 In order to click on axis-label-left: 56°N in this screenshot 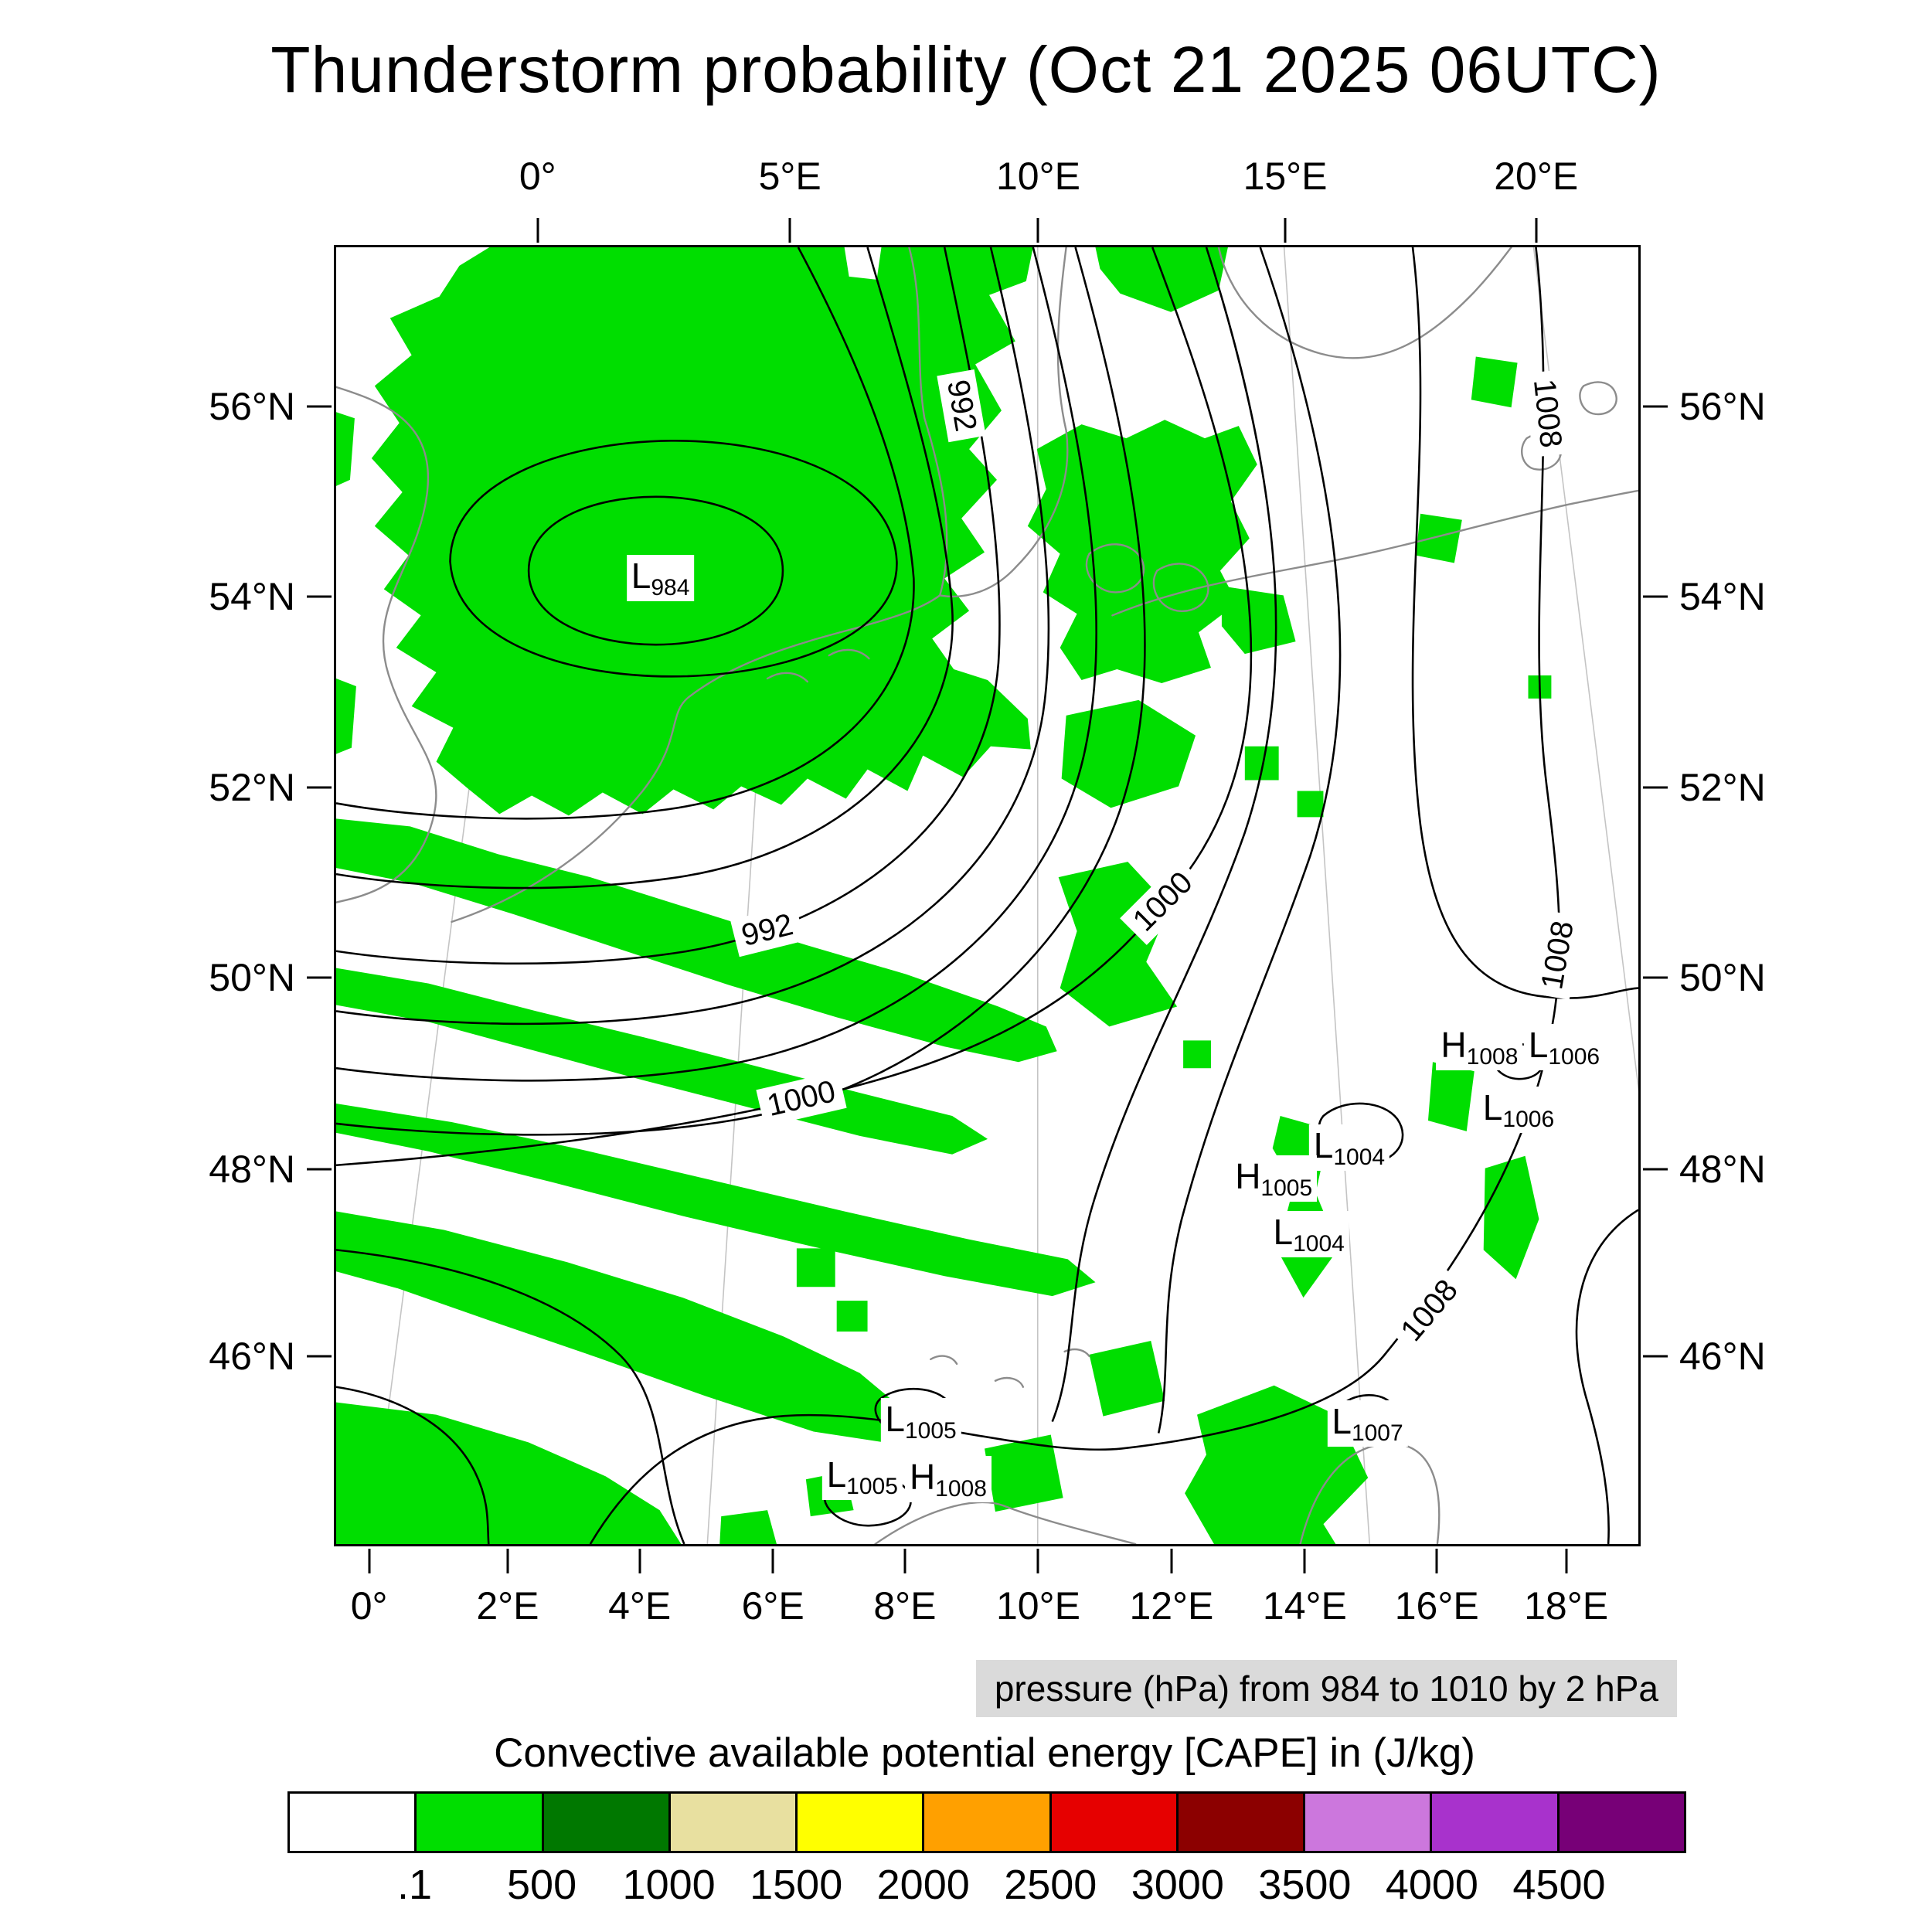, I will do `click(252, 406)`.